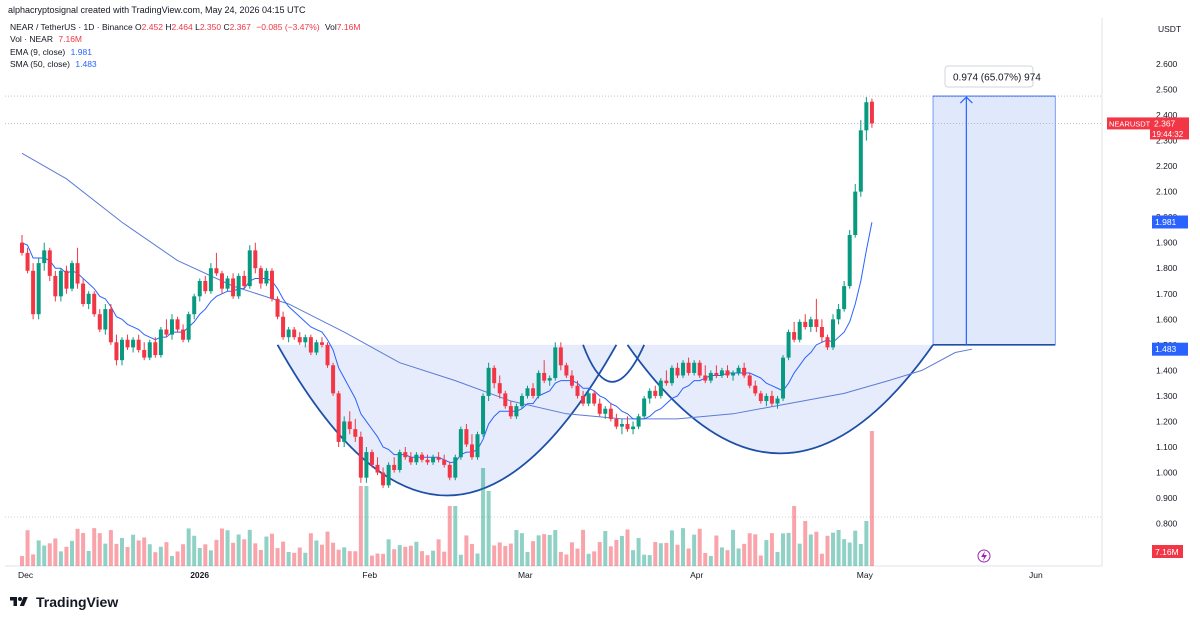 The image size is (1200, 622). Describe the element at coordinates (288, 27) in the screenshot. I see `legend-change: −0.085 (−3.47%)` at that location.